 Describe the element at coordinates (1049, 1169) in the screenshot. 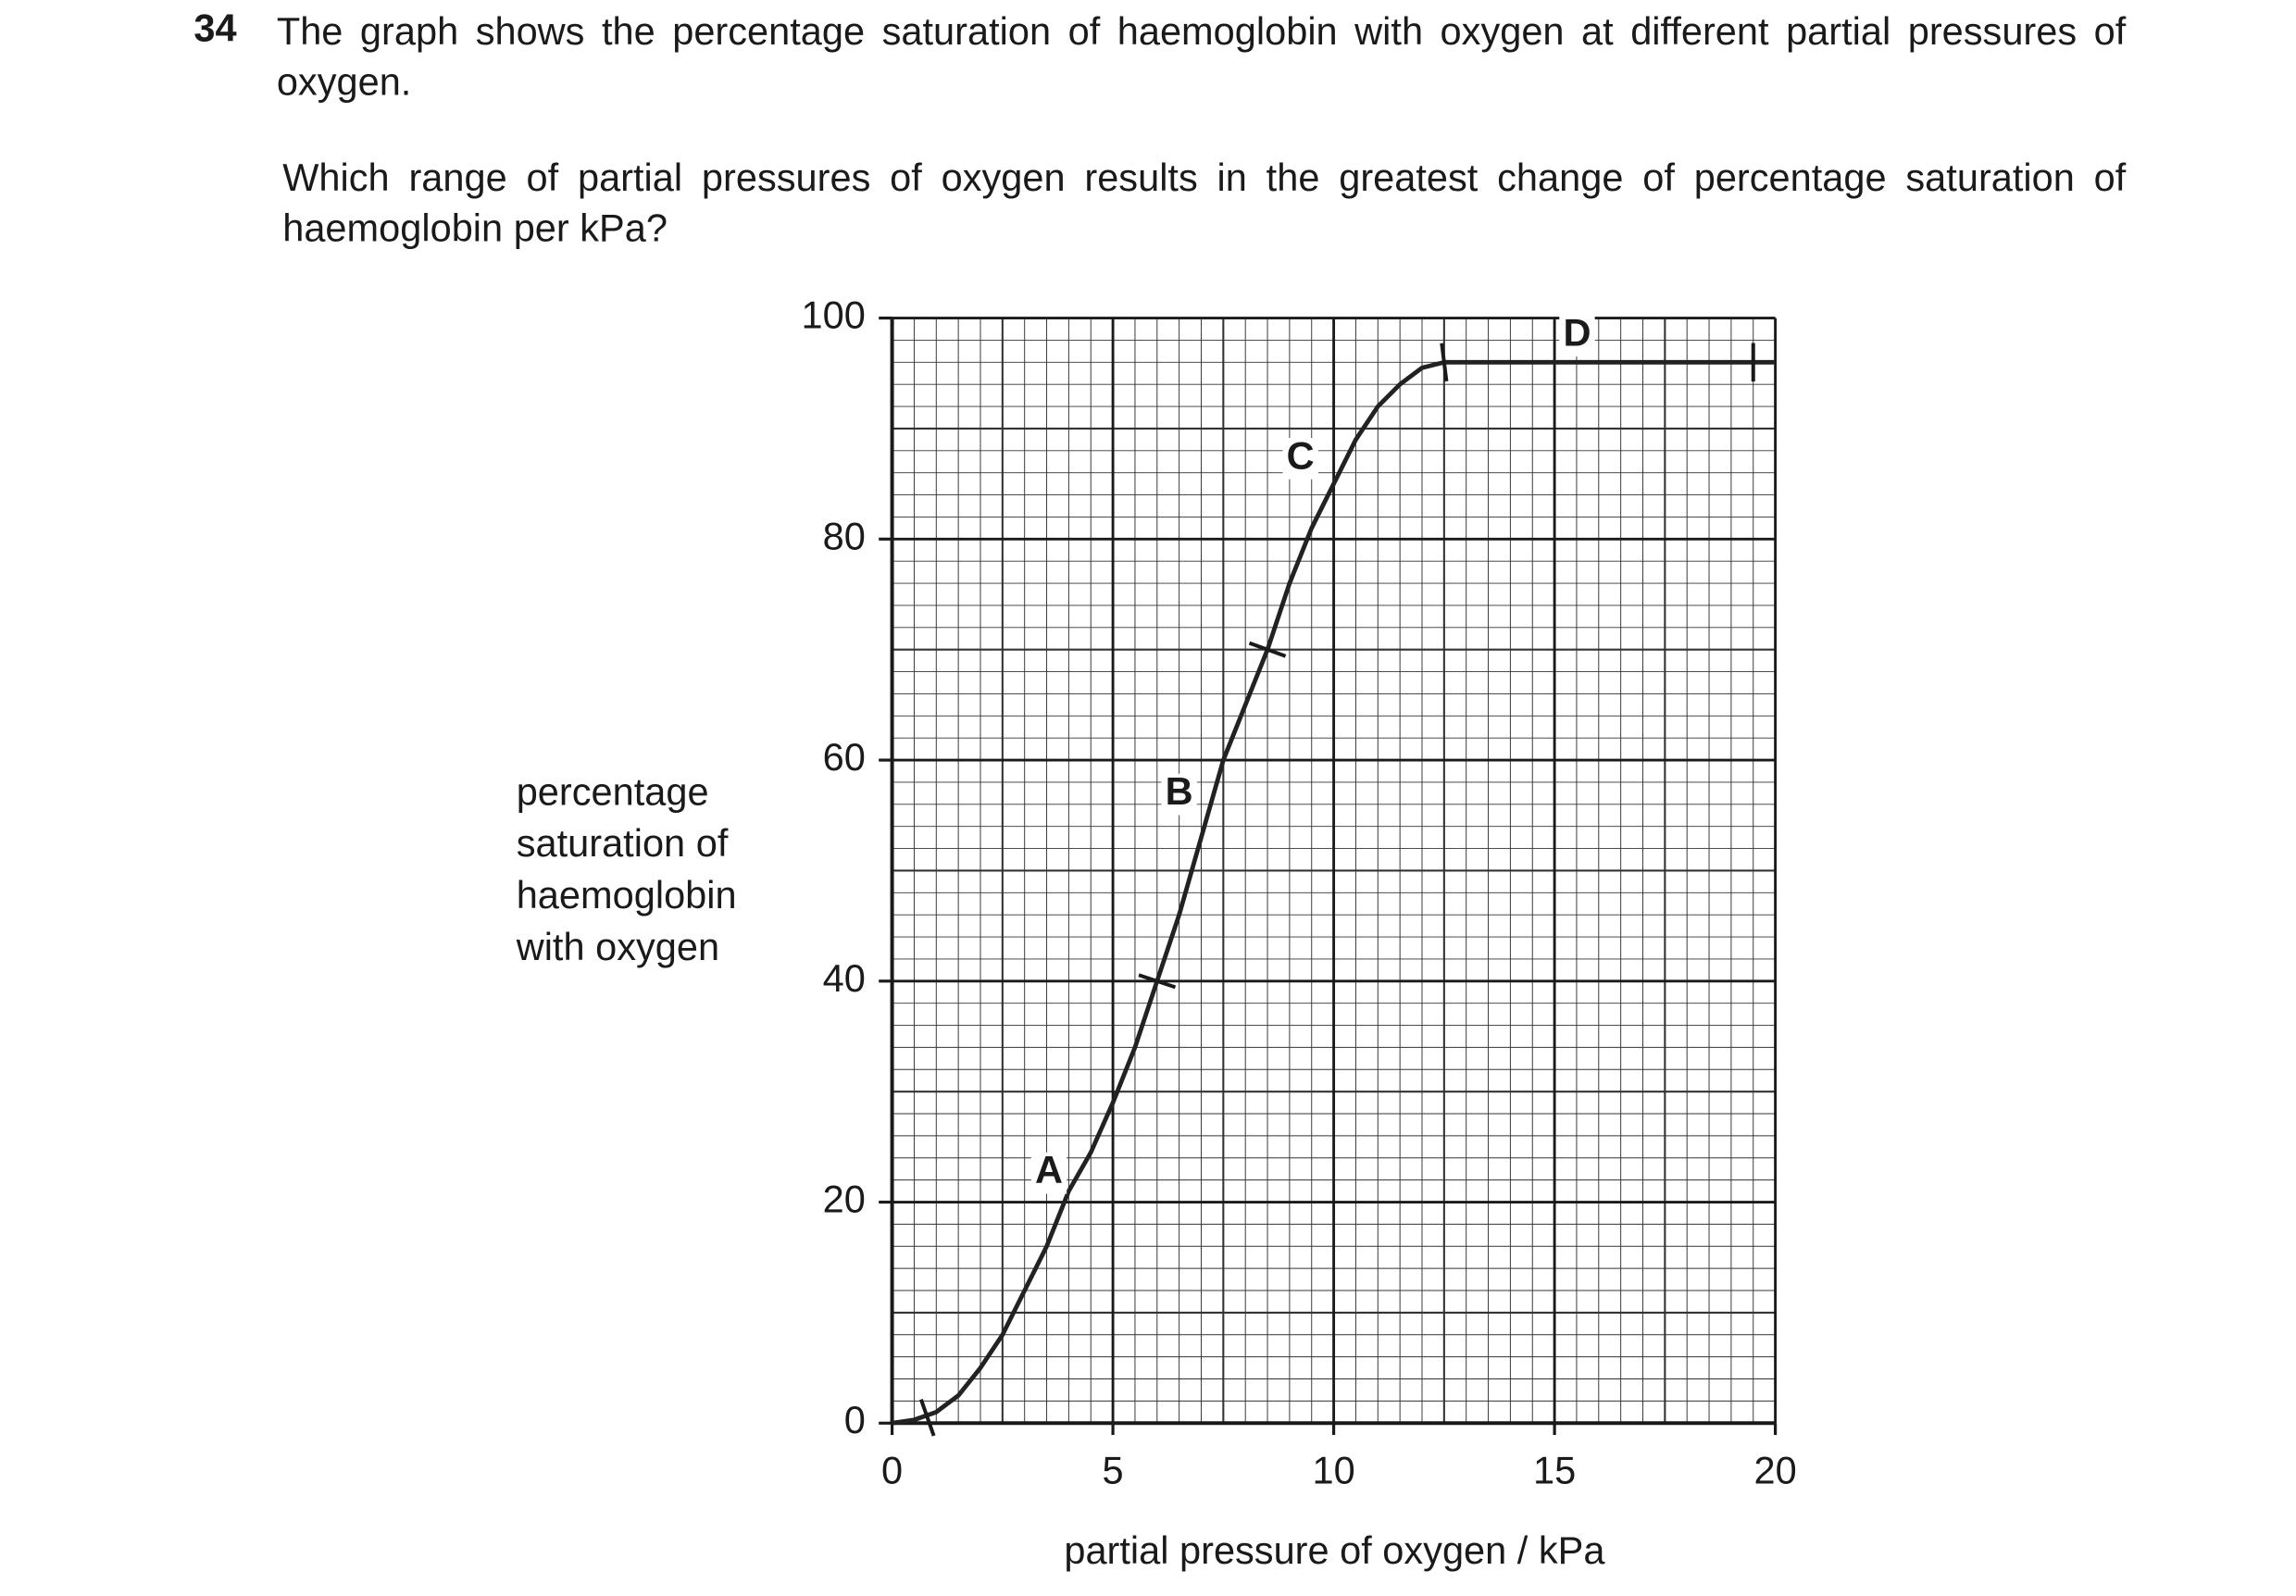

I see `range-label: A` at that location.